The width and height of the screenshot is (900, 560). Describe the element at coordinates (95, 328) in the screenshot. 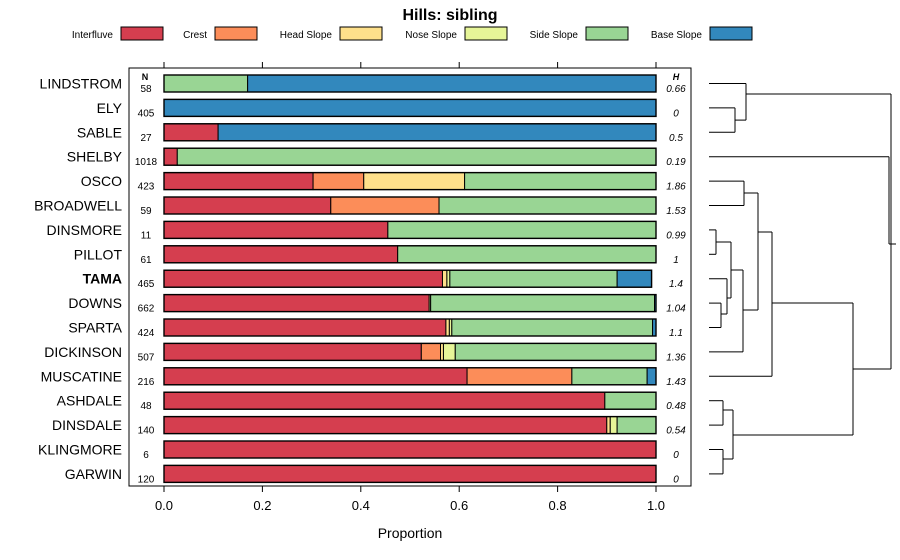

I see `row-label: SPARTA` at that location.